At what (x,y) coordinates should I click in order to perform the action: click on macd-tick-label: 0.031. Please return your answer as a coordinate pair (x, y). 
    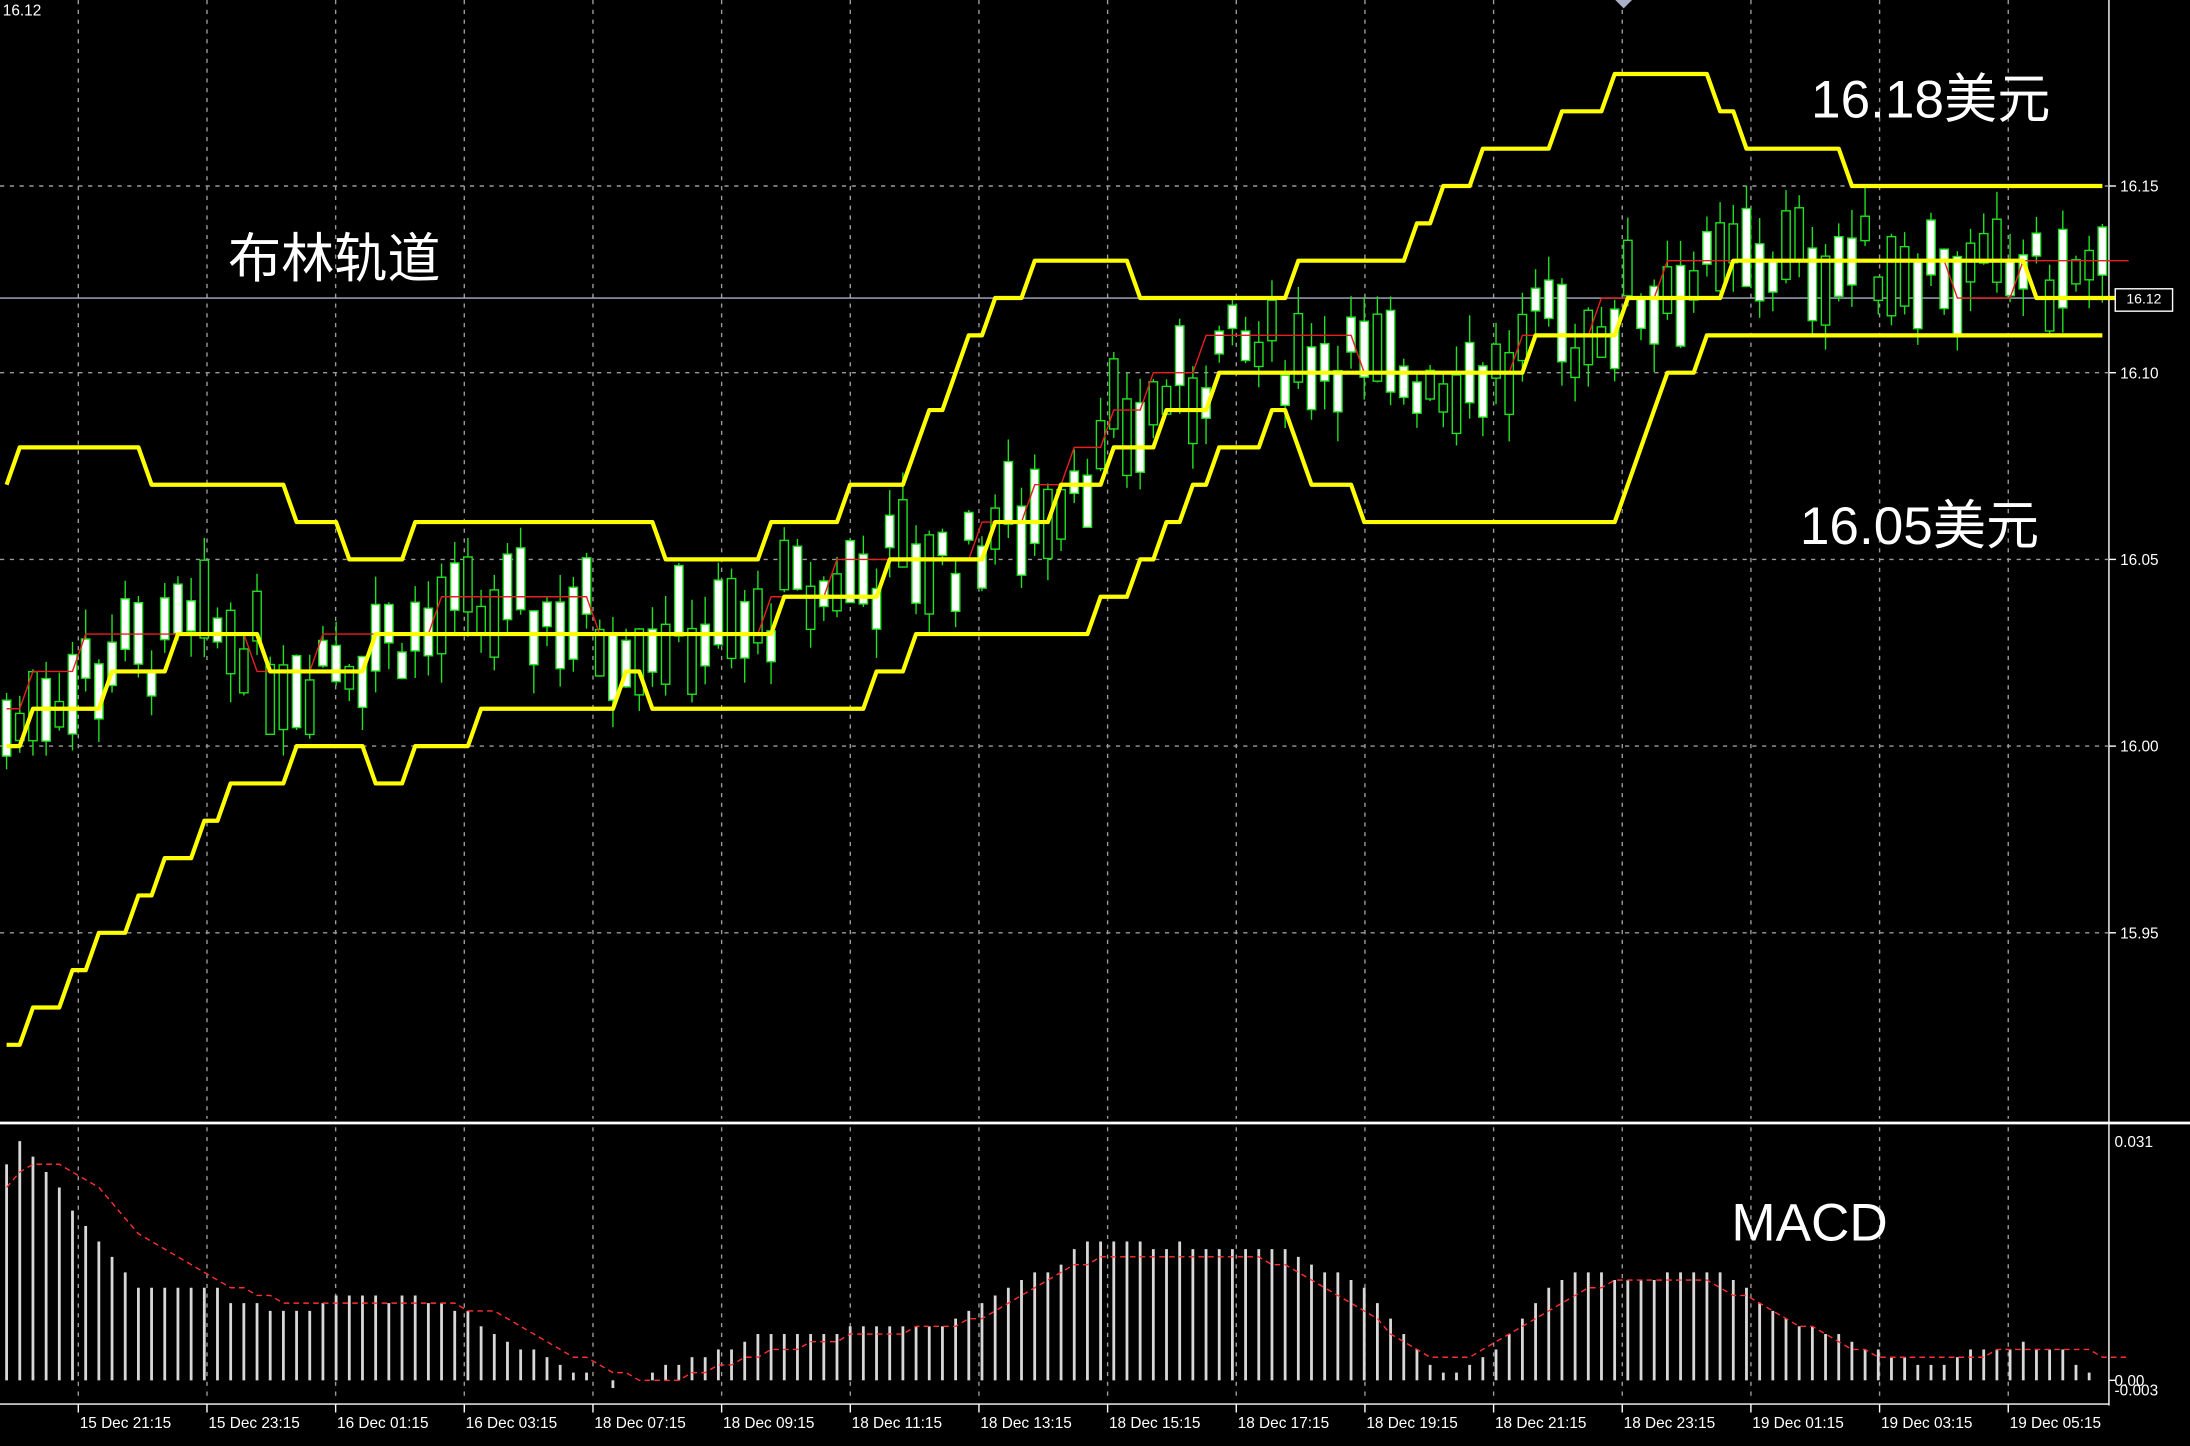
    Looking at the image, I should click on (2134, 1142).